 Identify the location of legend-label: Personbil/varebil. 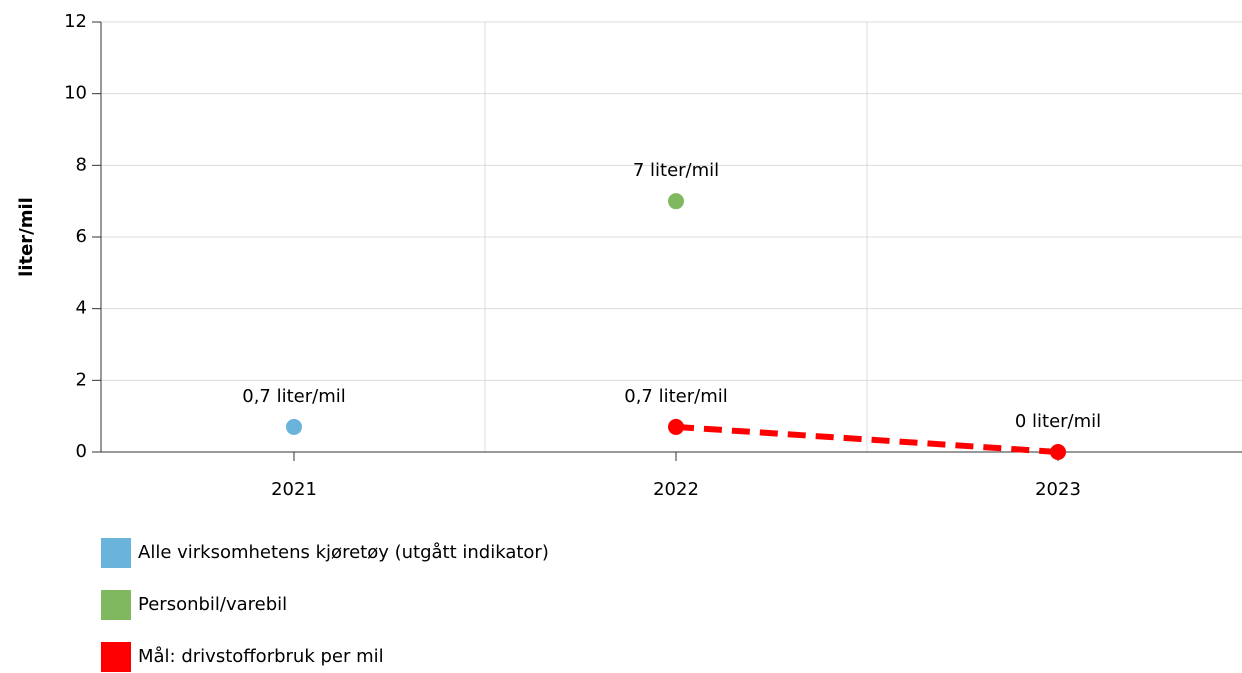
(212, 604).